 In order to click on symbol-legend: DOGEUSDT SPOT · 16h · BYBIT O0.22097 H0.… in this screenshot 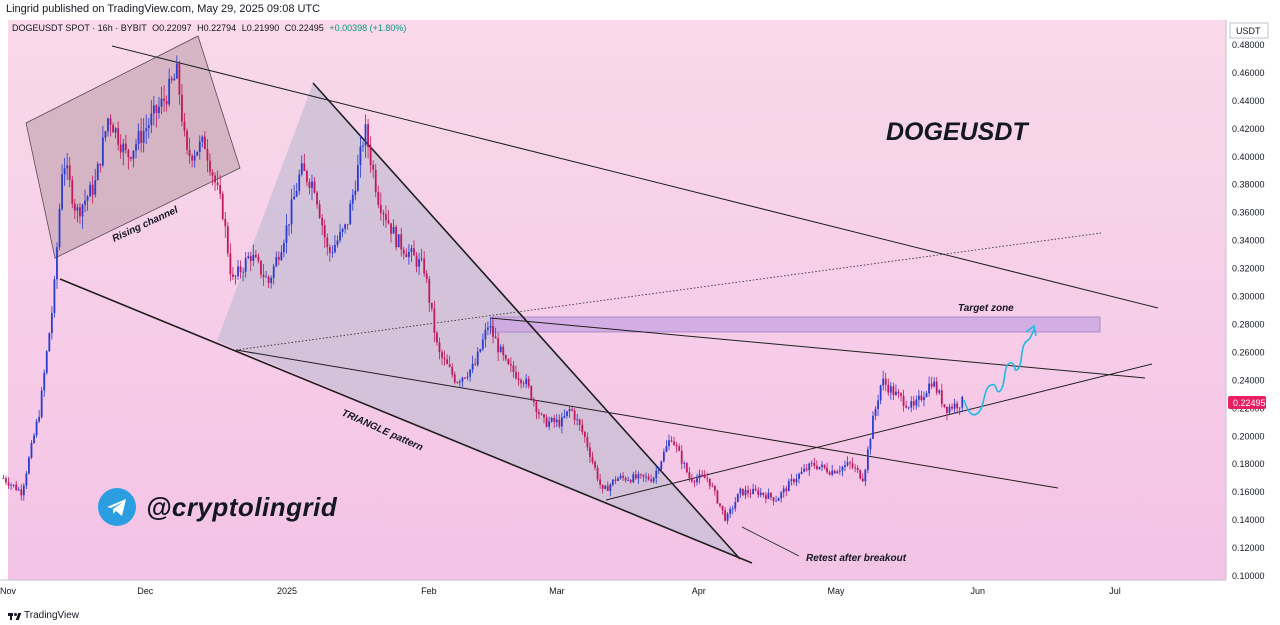, I will do `click(209, 28)`.